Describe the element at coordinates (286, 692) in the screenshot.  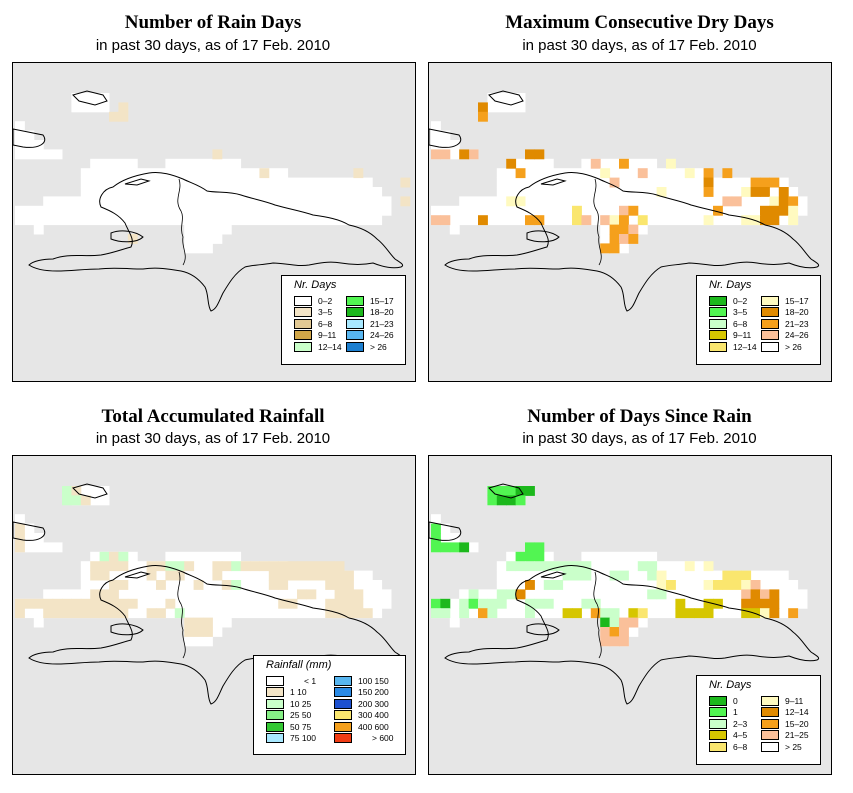
I see `legend-item: 1 10` at that location.